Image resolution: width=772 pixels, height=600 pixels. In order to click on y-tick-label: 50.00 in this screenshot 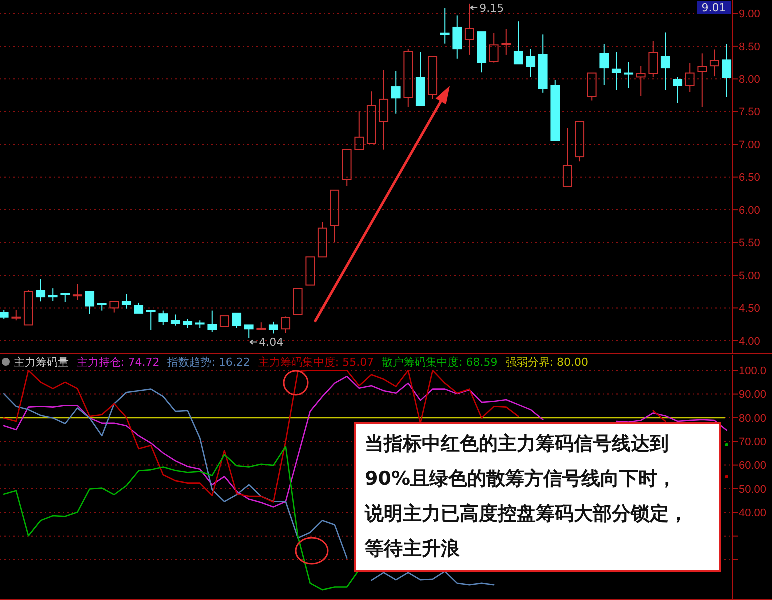, I will do `click(753, 490)`.